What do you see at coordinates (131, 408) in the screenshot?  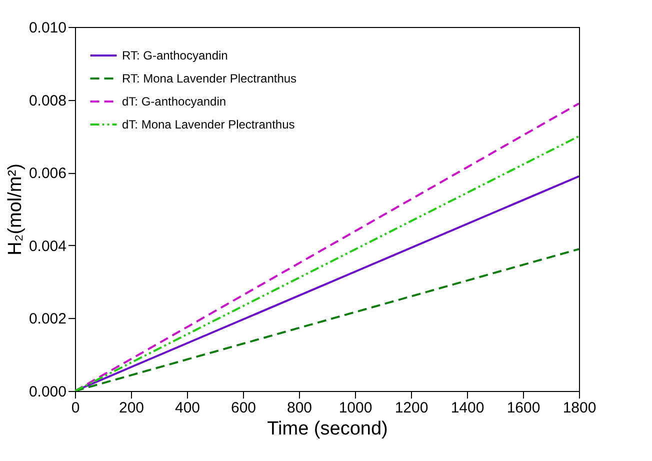 I see `x-tick-label: 200` at bounding box center [131, 408].